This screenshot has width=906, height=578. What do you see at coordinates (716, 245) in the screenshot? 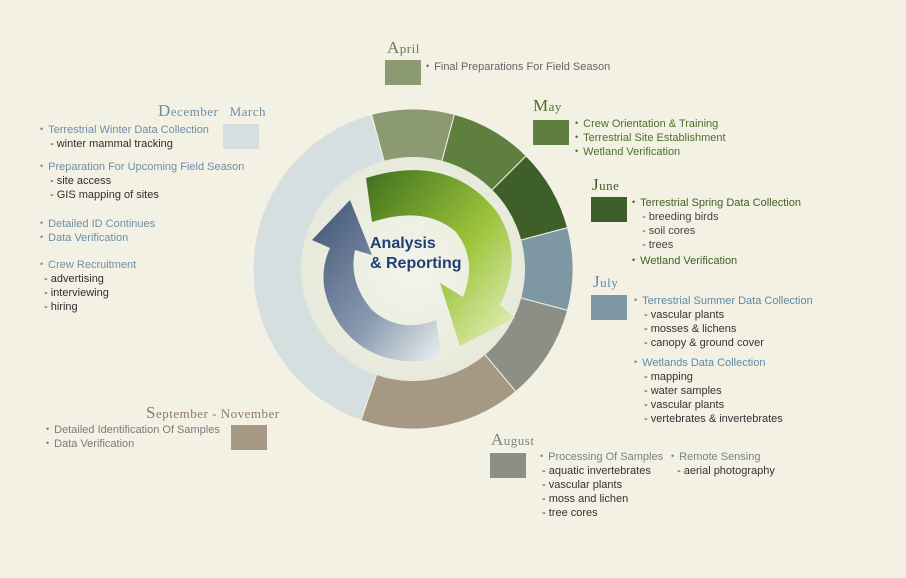
I see `list-subitem: trees` at bounding box center [716, 245].